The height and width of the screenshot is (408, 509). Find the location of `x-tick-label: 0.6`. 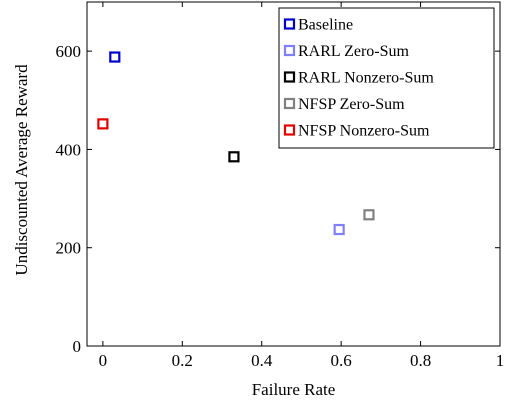

x-tick-label: 0.6 is located at coordinates (341, 360).